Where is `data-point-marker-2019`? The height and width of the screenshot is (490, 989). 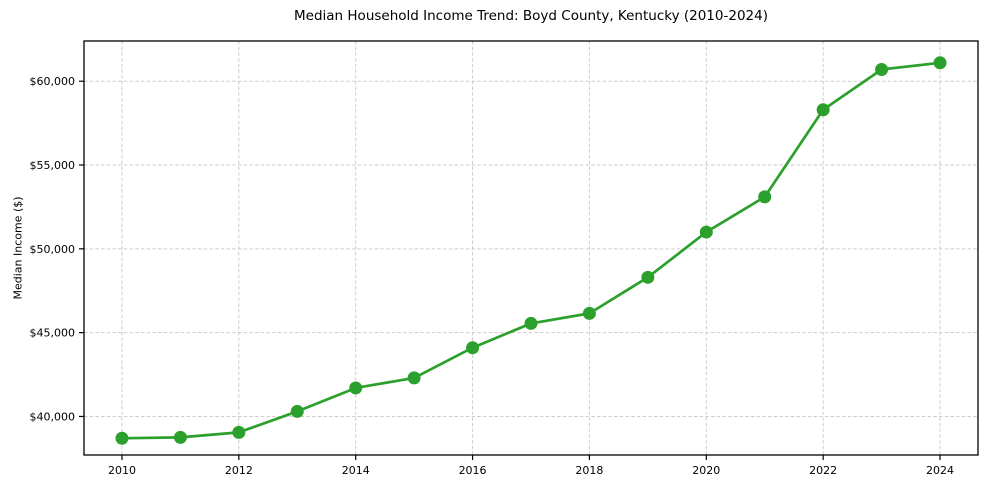
data-point-marker-2019 is located at coordinates (648, 277).